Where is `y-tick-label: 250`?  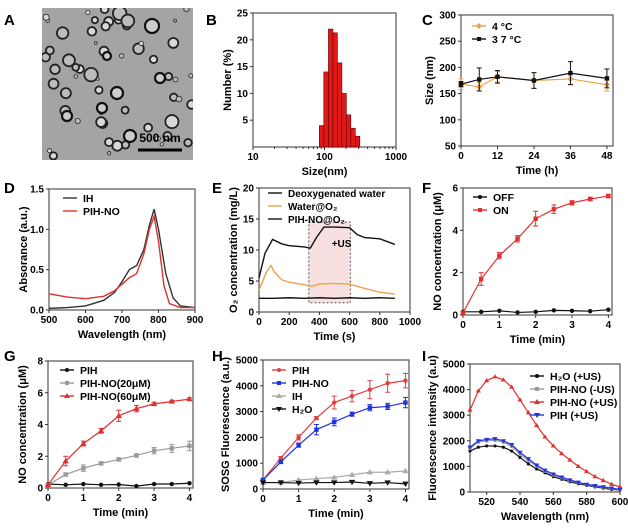
y-tick-label: 250 is located at coordinates (447, 42).